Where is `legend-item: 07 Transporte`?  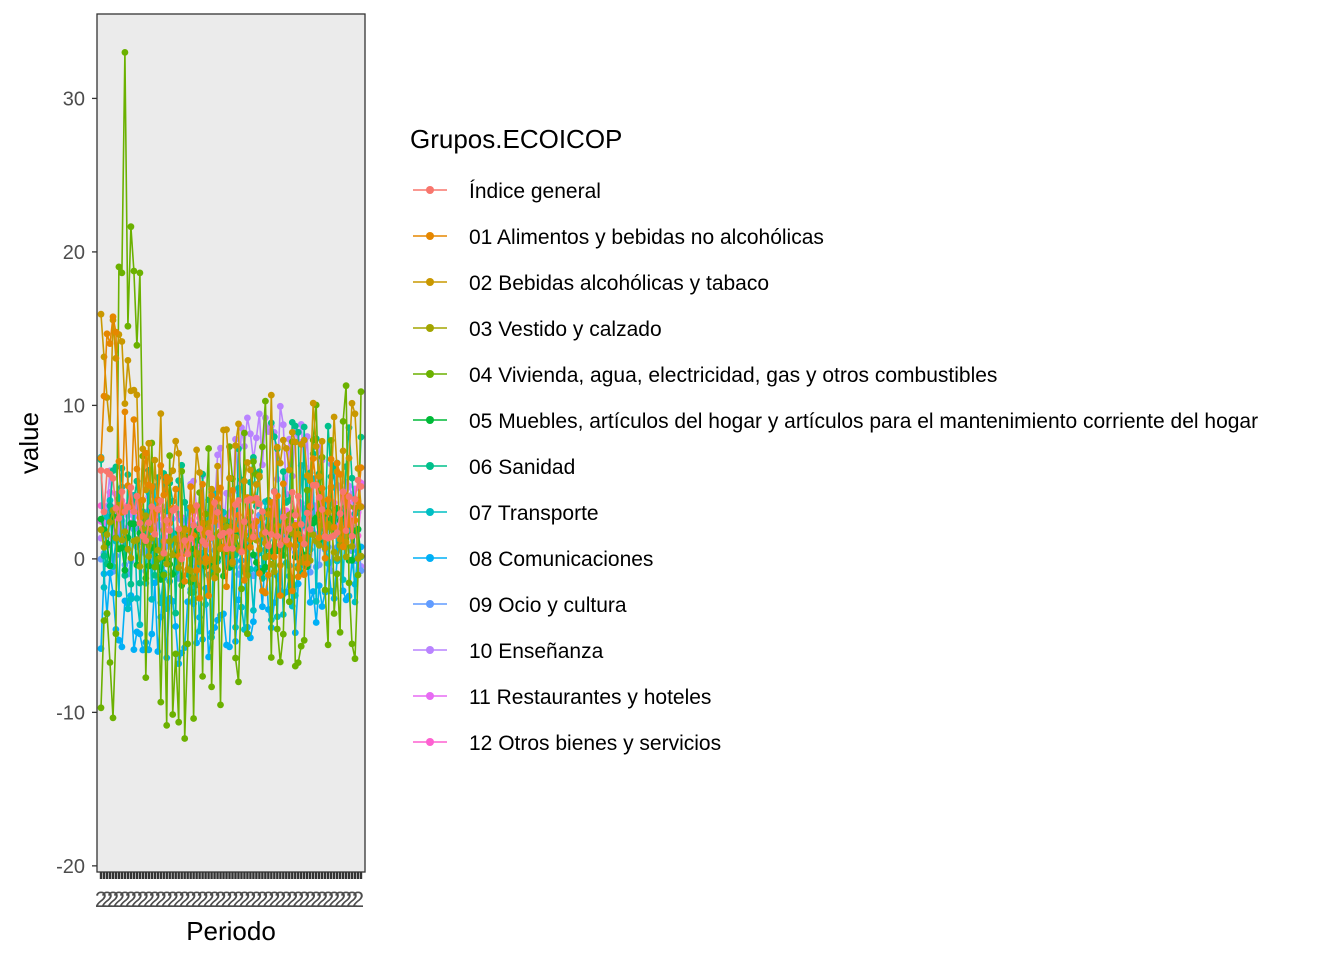 legend-item: 07 Transporte is located at coordinates (506, 513).